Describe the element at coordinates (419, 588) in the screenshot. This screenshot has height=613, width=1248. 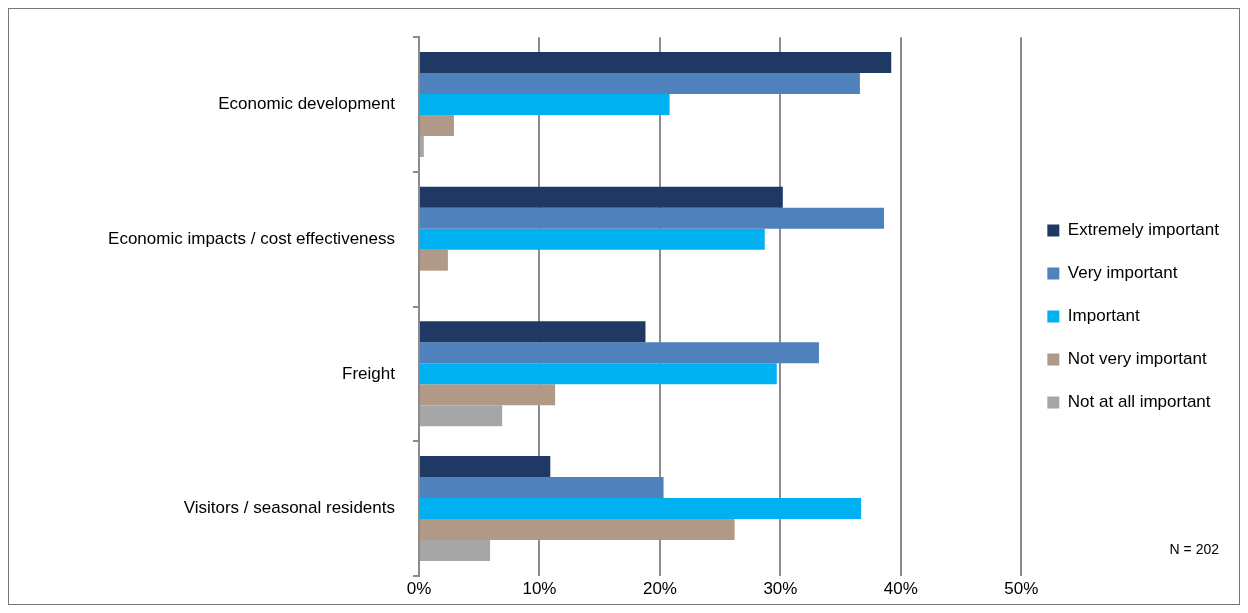
I see `x-tick-label: 0%` at that location.